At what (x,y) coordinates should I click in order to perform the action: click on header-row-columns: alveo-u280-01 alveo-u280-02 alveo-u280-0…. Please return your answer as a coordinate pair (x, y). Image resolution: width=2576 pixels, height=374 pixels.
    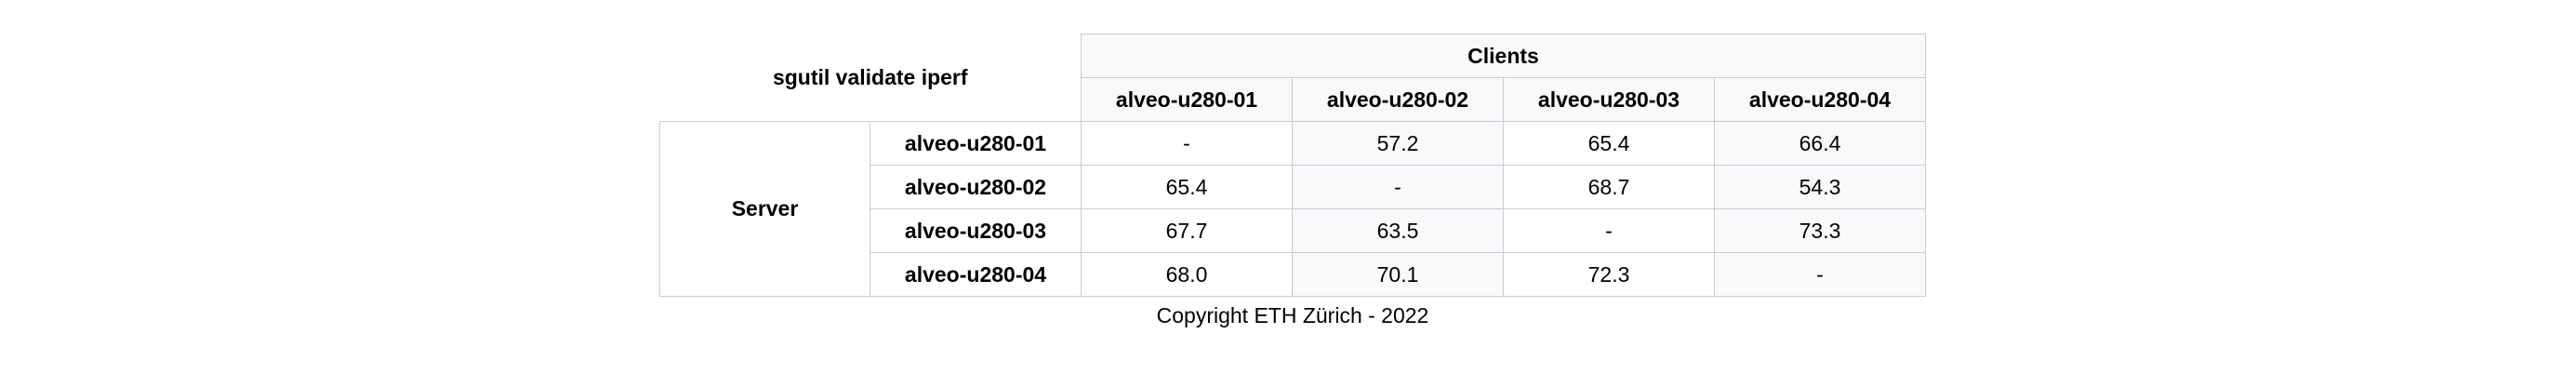
    Looking at the image, I should click on (1293, 99).